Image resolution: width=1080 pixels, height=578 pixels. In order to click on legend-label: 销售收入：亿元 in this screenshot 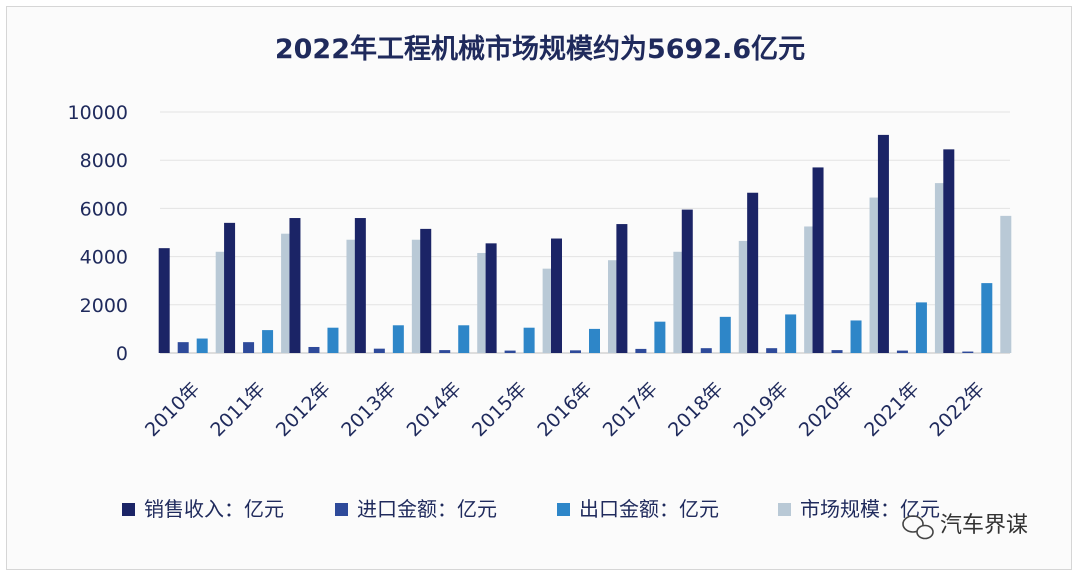, I will do `click(214, 509)`.